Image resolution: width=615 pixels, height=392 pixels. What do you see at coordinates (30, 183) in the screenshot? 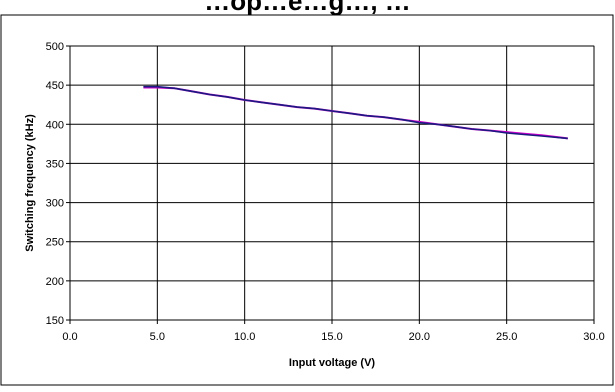
I see `y-axis-label: Switching frequency (kHz)` at bounding box center [30, 183].